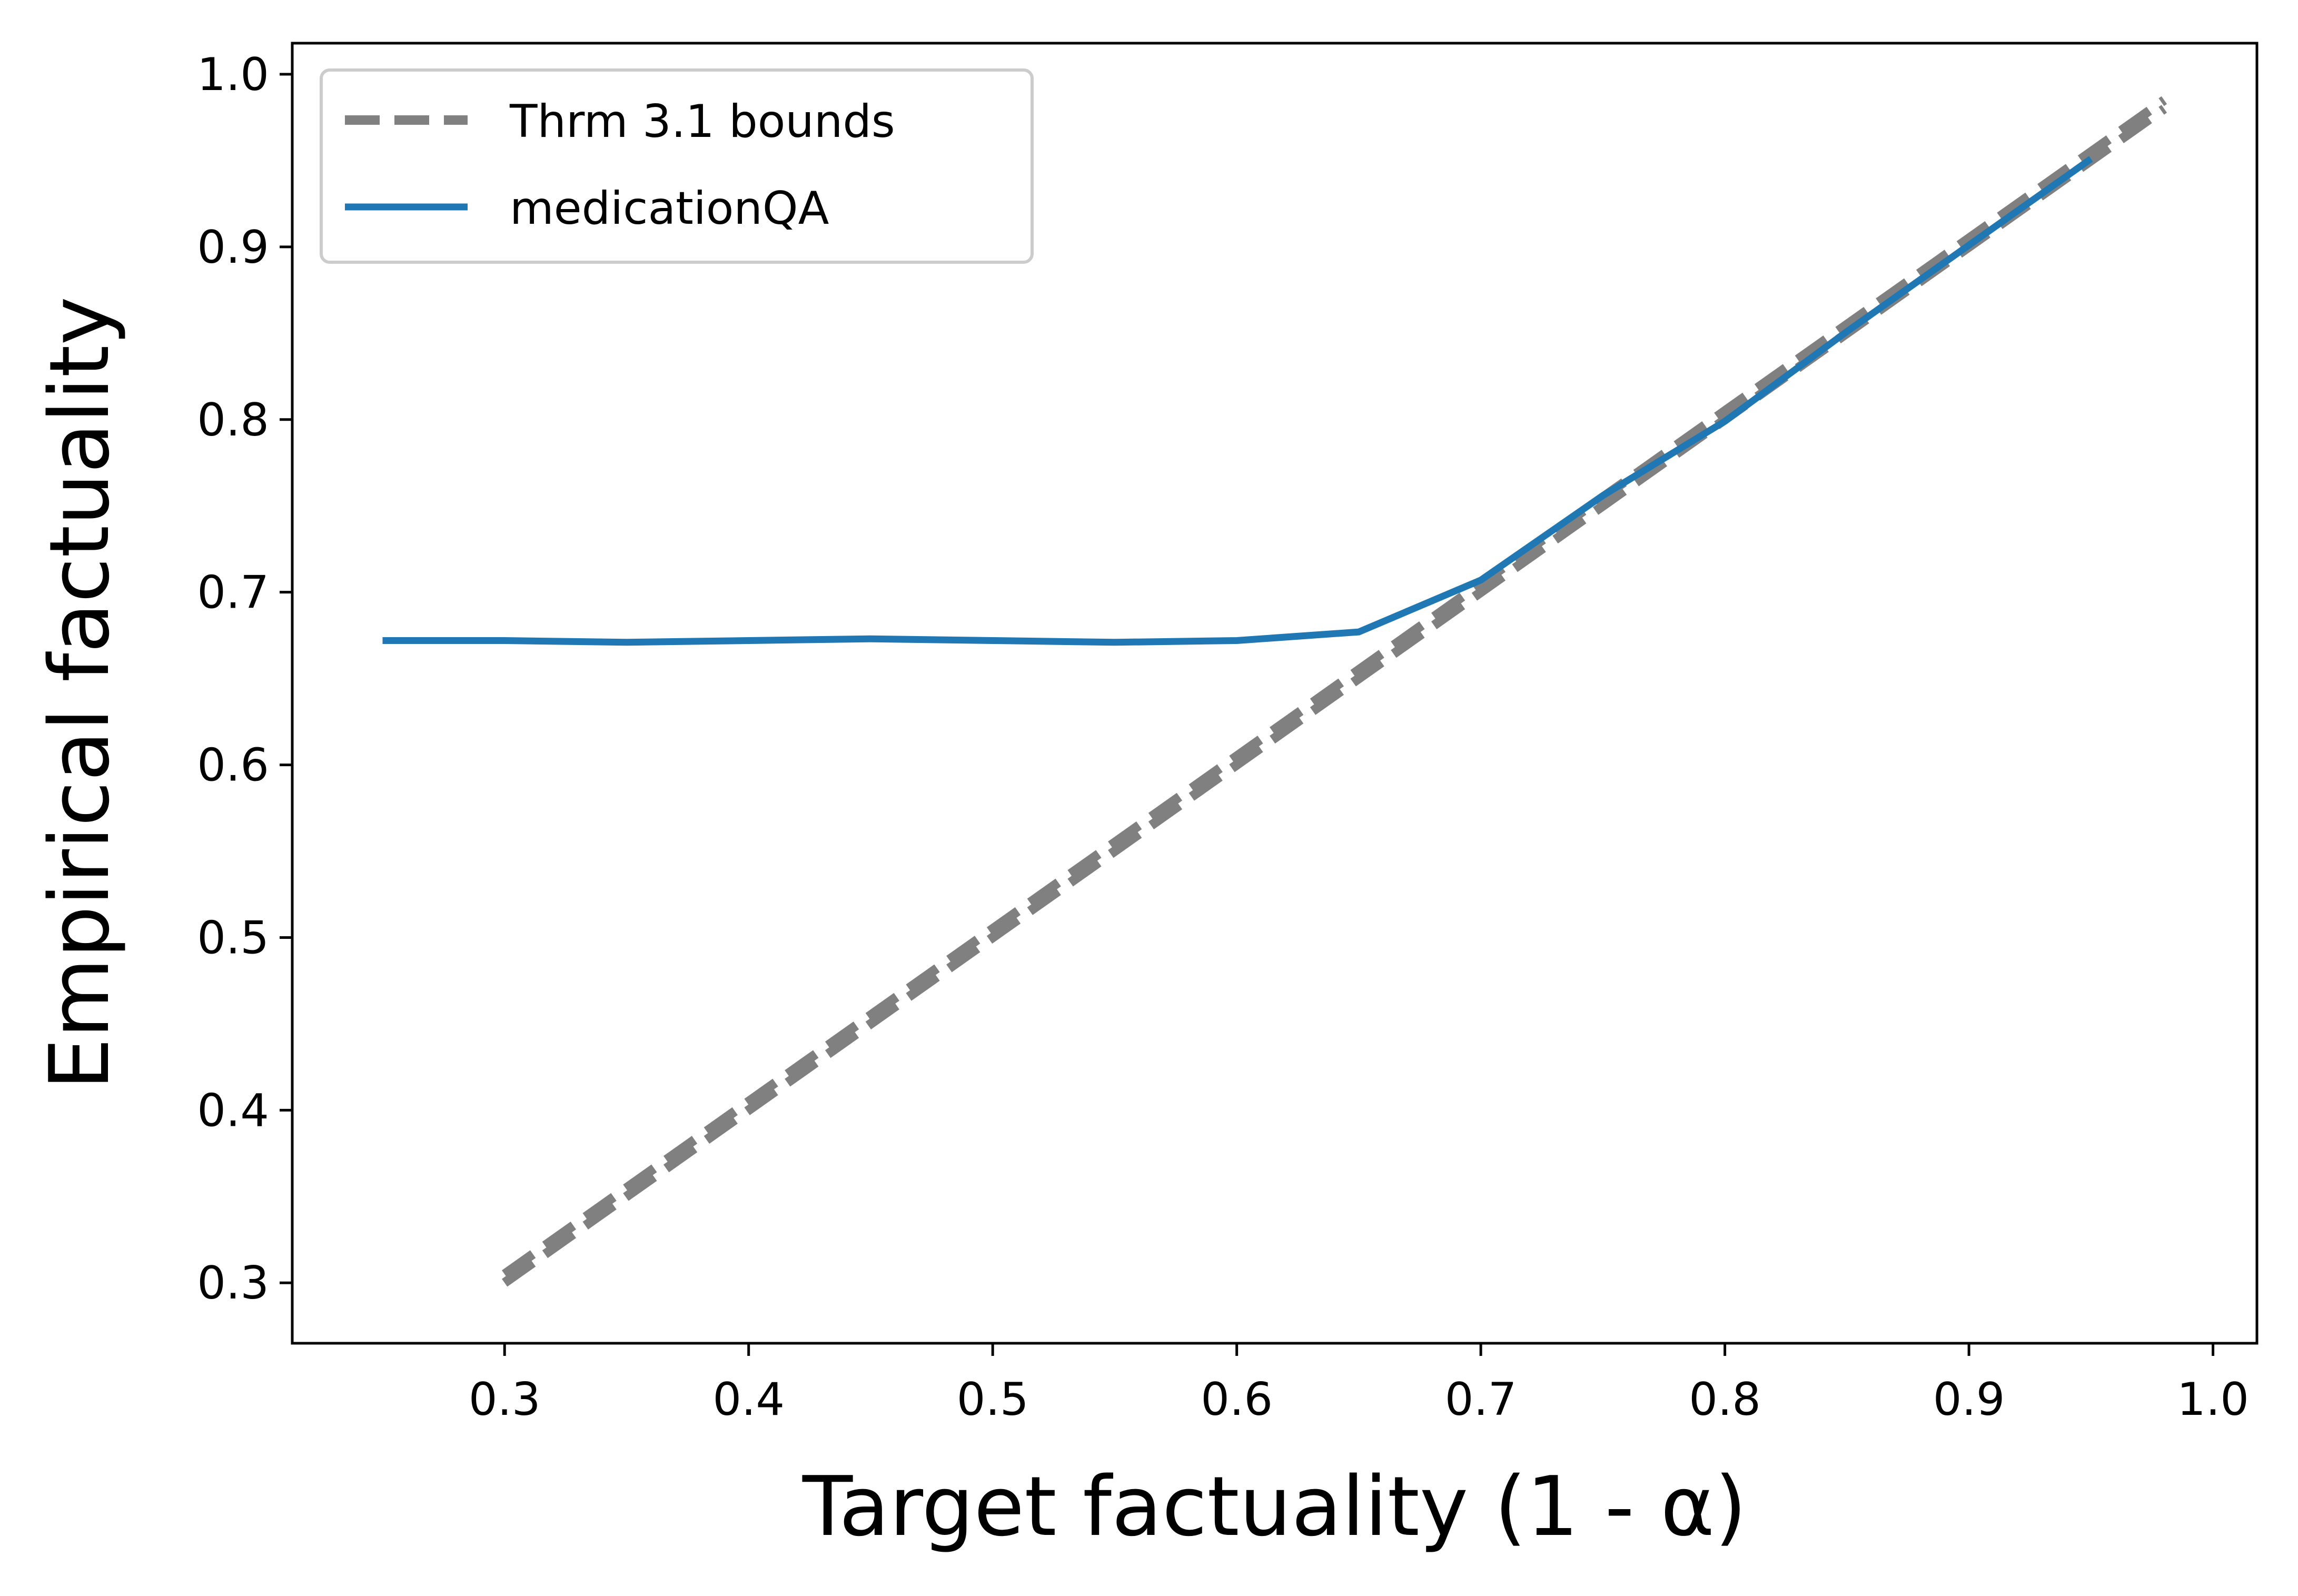  Describe the element at coordinates (669, 209) in the screenshot. I see `legend-label-medicationqa: medicationQA` at that location.